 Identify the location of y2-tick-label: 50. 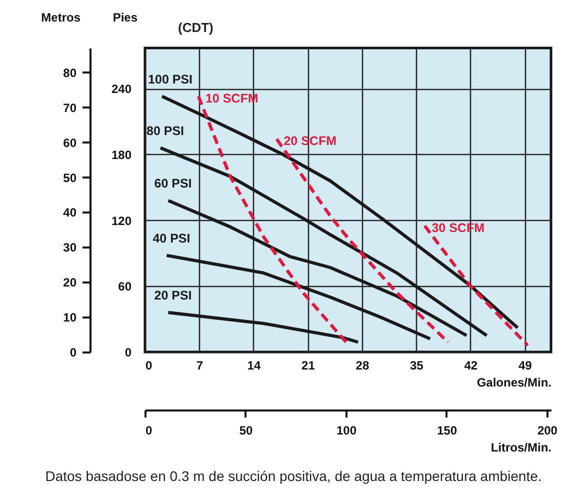
(70, 177).